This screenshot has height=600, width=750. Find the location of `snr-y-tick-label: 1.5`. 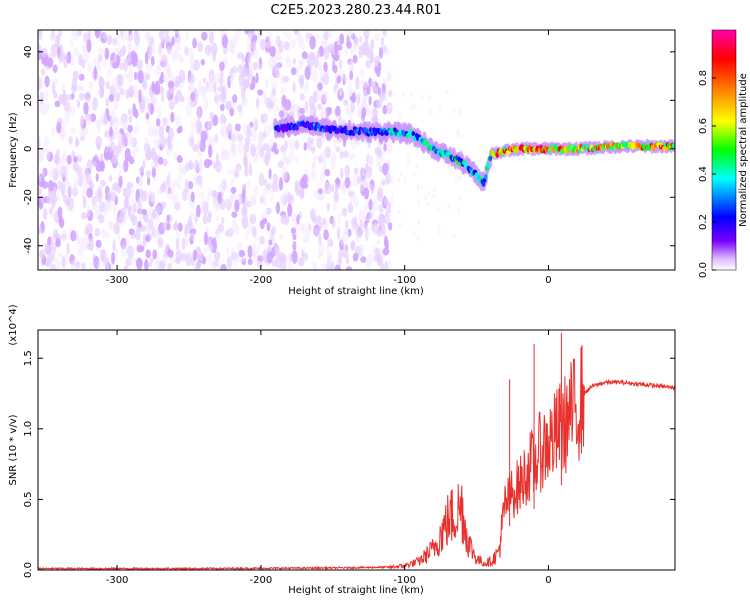

snr-y-tick-label: 1.5 is located at coordinates (28, 358).